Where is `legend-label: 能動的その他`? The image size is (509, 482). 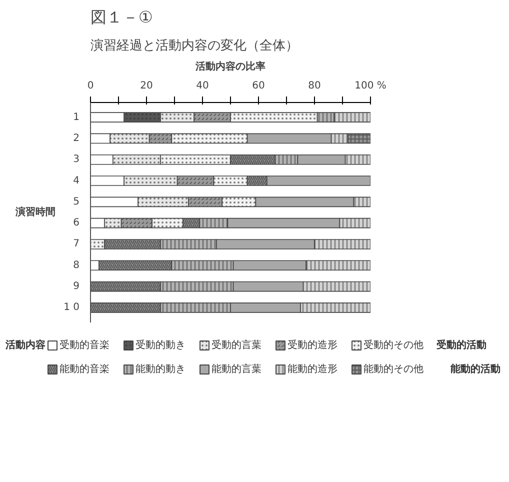
legend-label: 能動的その他 is located at coordinates (394, 369).